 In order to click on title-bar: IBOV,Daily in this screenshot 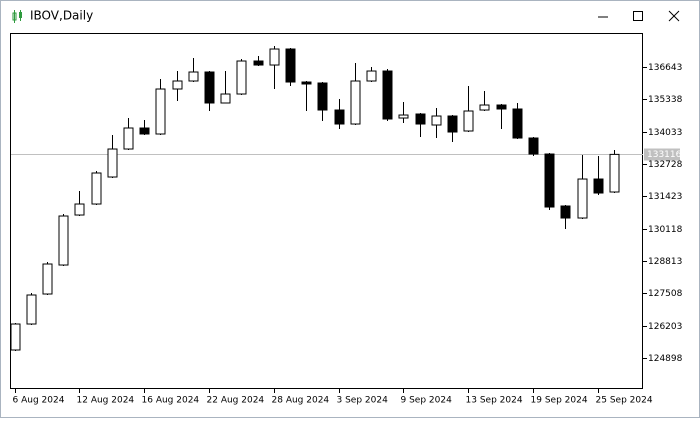, I will do `click(350, 16)`.